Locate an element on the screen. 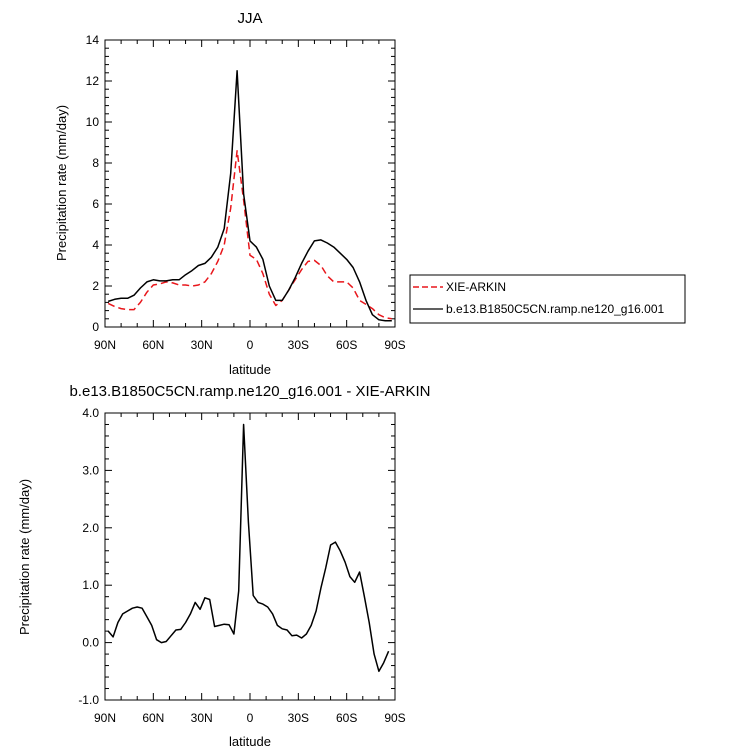 Image resolution: width=733 pixels, height=752 pixels. bottom-ytick-label-0: -1.0 is located at coordinates (88, 700).